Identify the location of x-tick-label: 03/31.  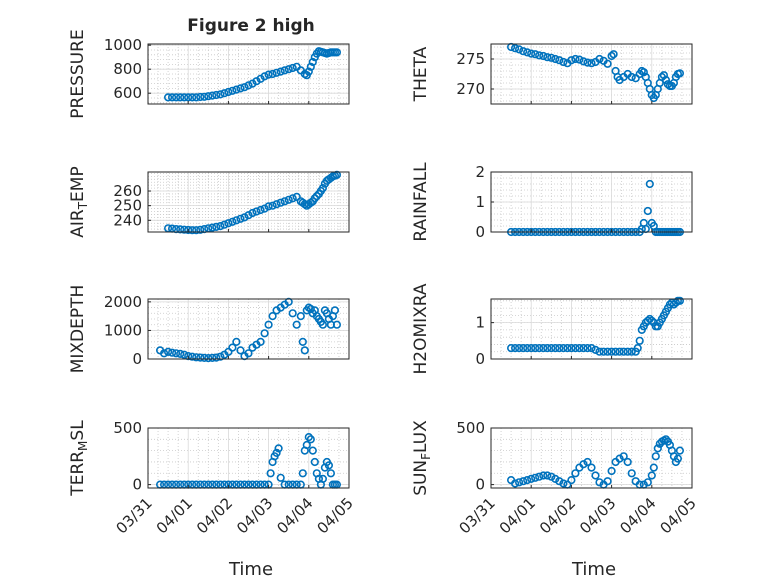
(477, 515).